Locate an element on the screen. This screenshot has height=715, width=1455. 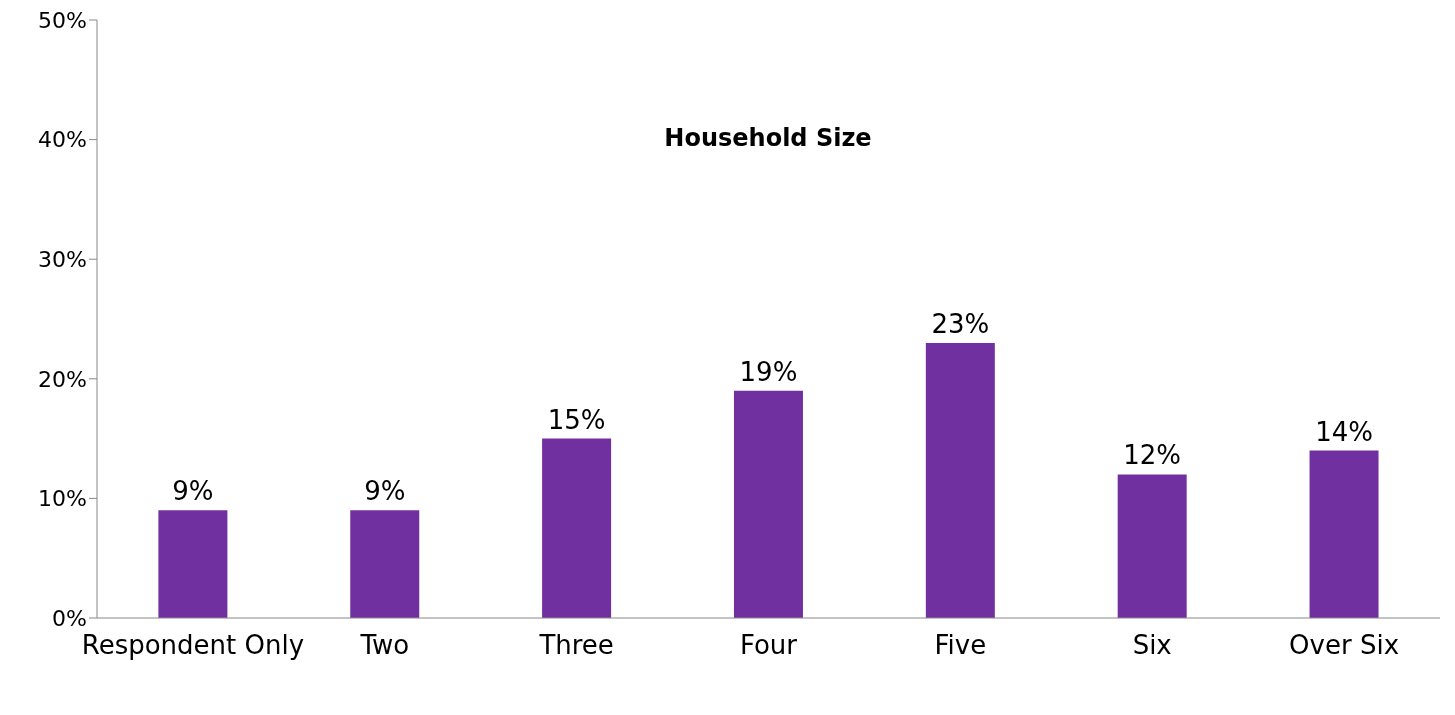
y-tick-label: 40% is located at coordinates (62, 140).